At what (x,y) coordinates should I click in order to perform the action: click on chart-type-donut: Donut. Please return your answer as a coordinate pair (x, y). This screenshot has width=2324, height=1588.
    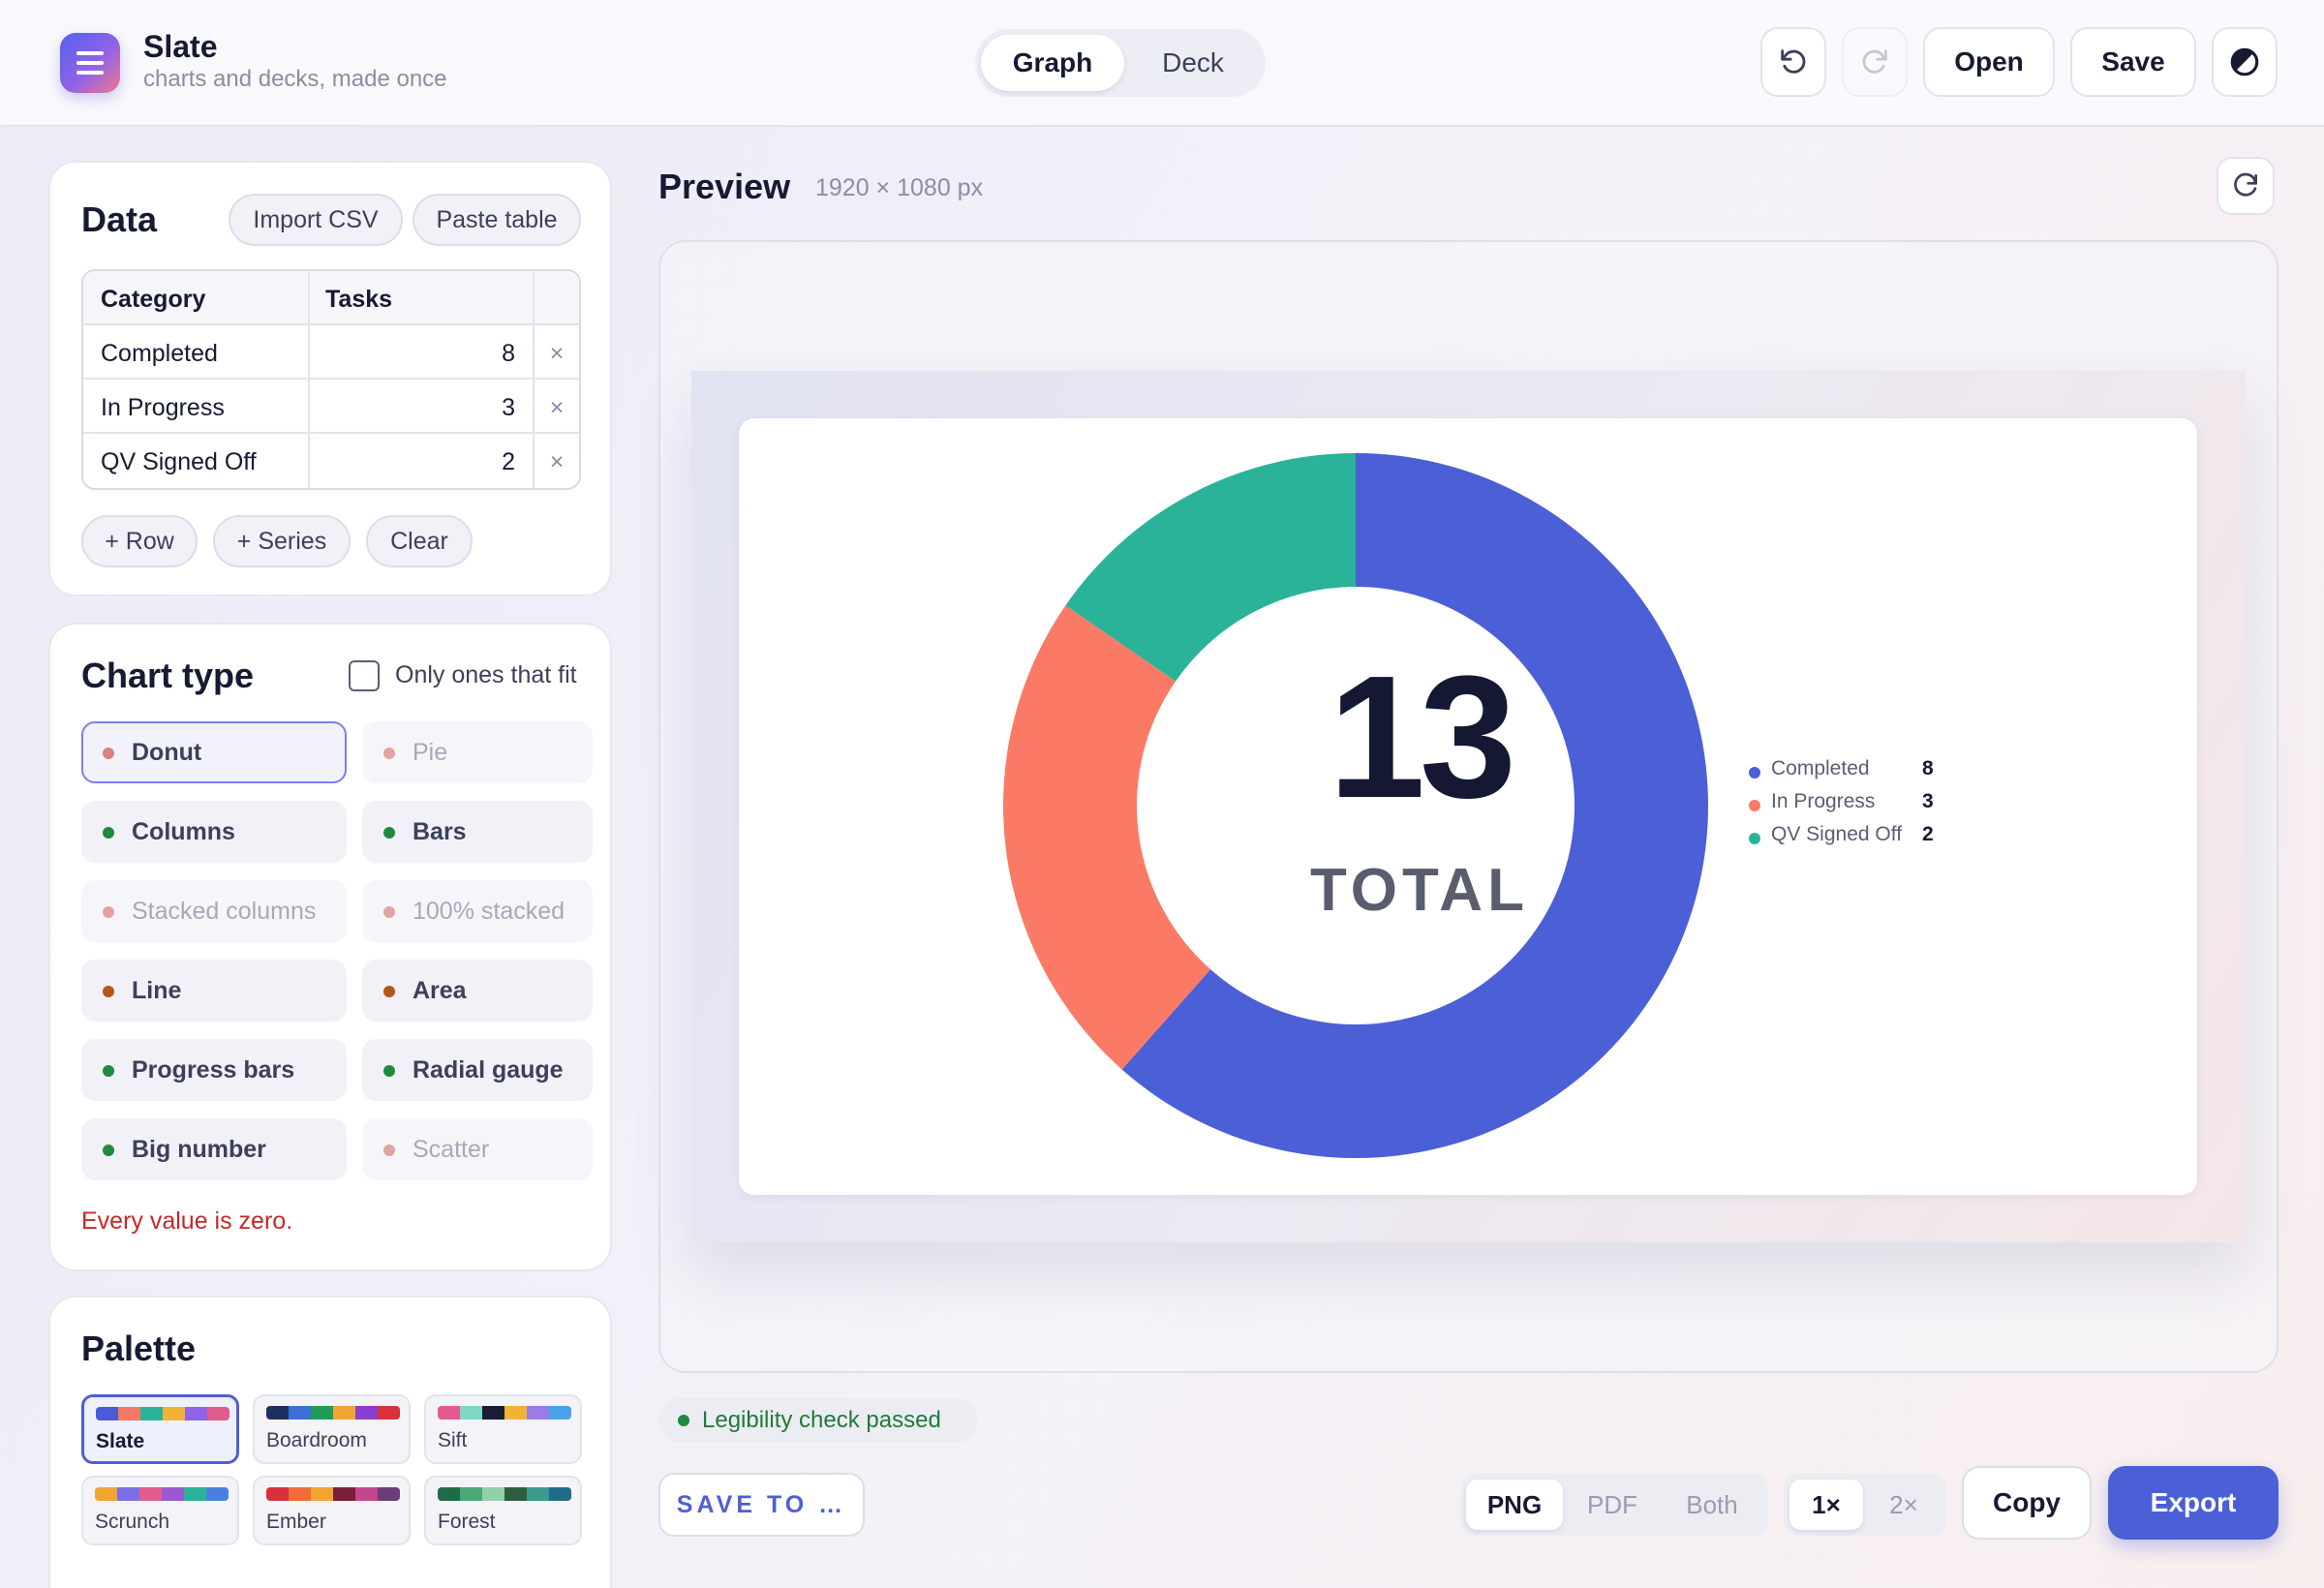
    Looking at the image, I should click on (214, 752).